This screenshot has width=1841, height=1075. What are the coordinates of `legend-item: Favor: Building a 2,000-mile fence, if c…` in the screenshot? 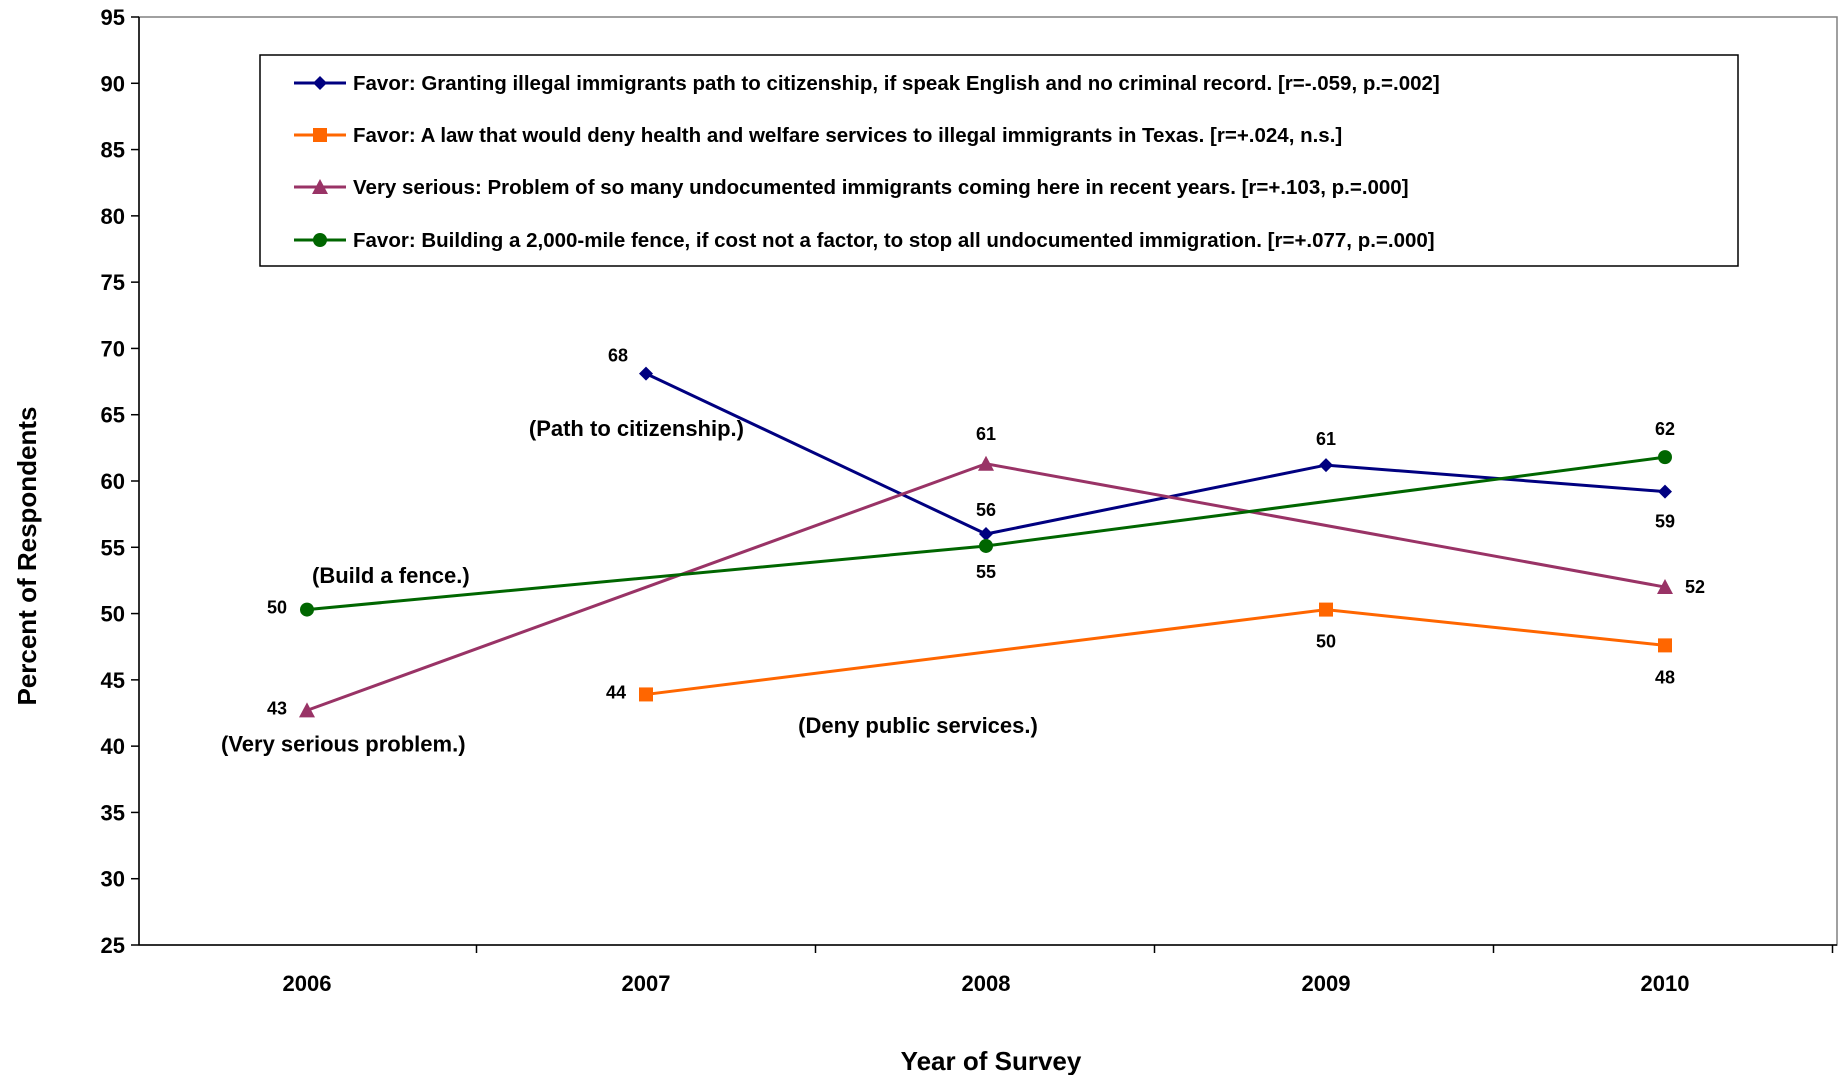 It's located at (864, 240).